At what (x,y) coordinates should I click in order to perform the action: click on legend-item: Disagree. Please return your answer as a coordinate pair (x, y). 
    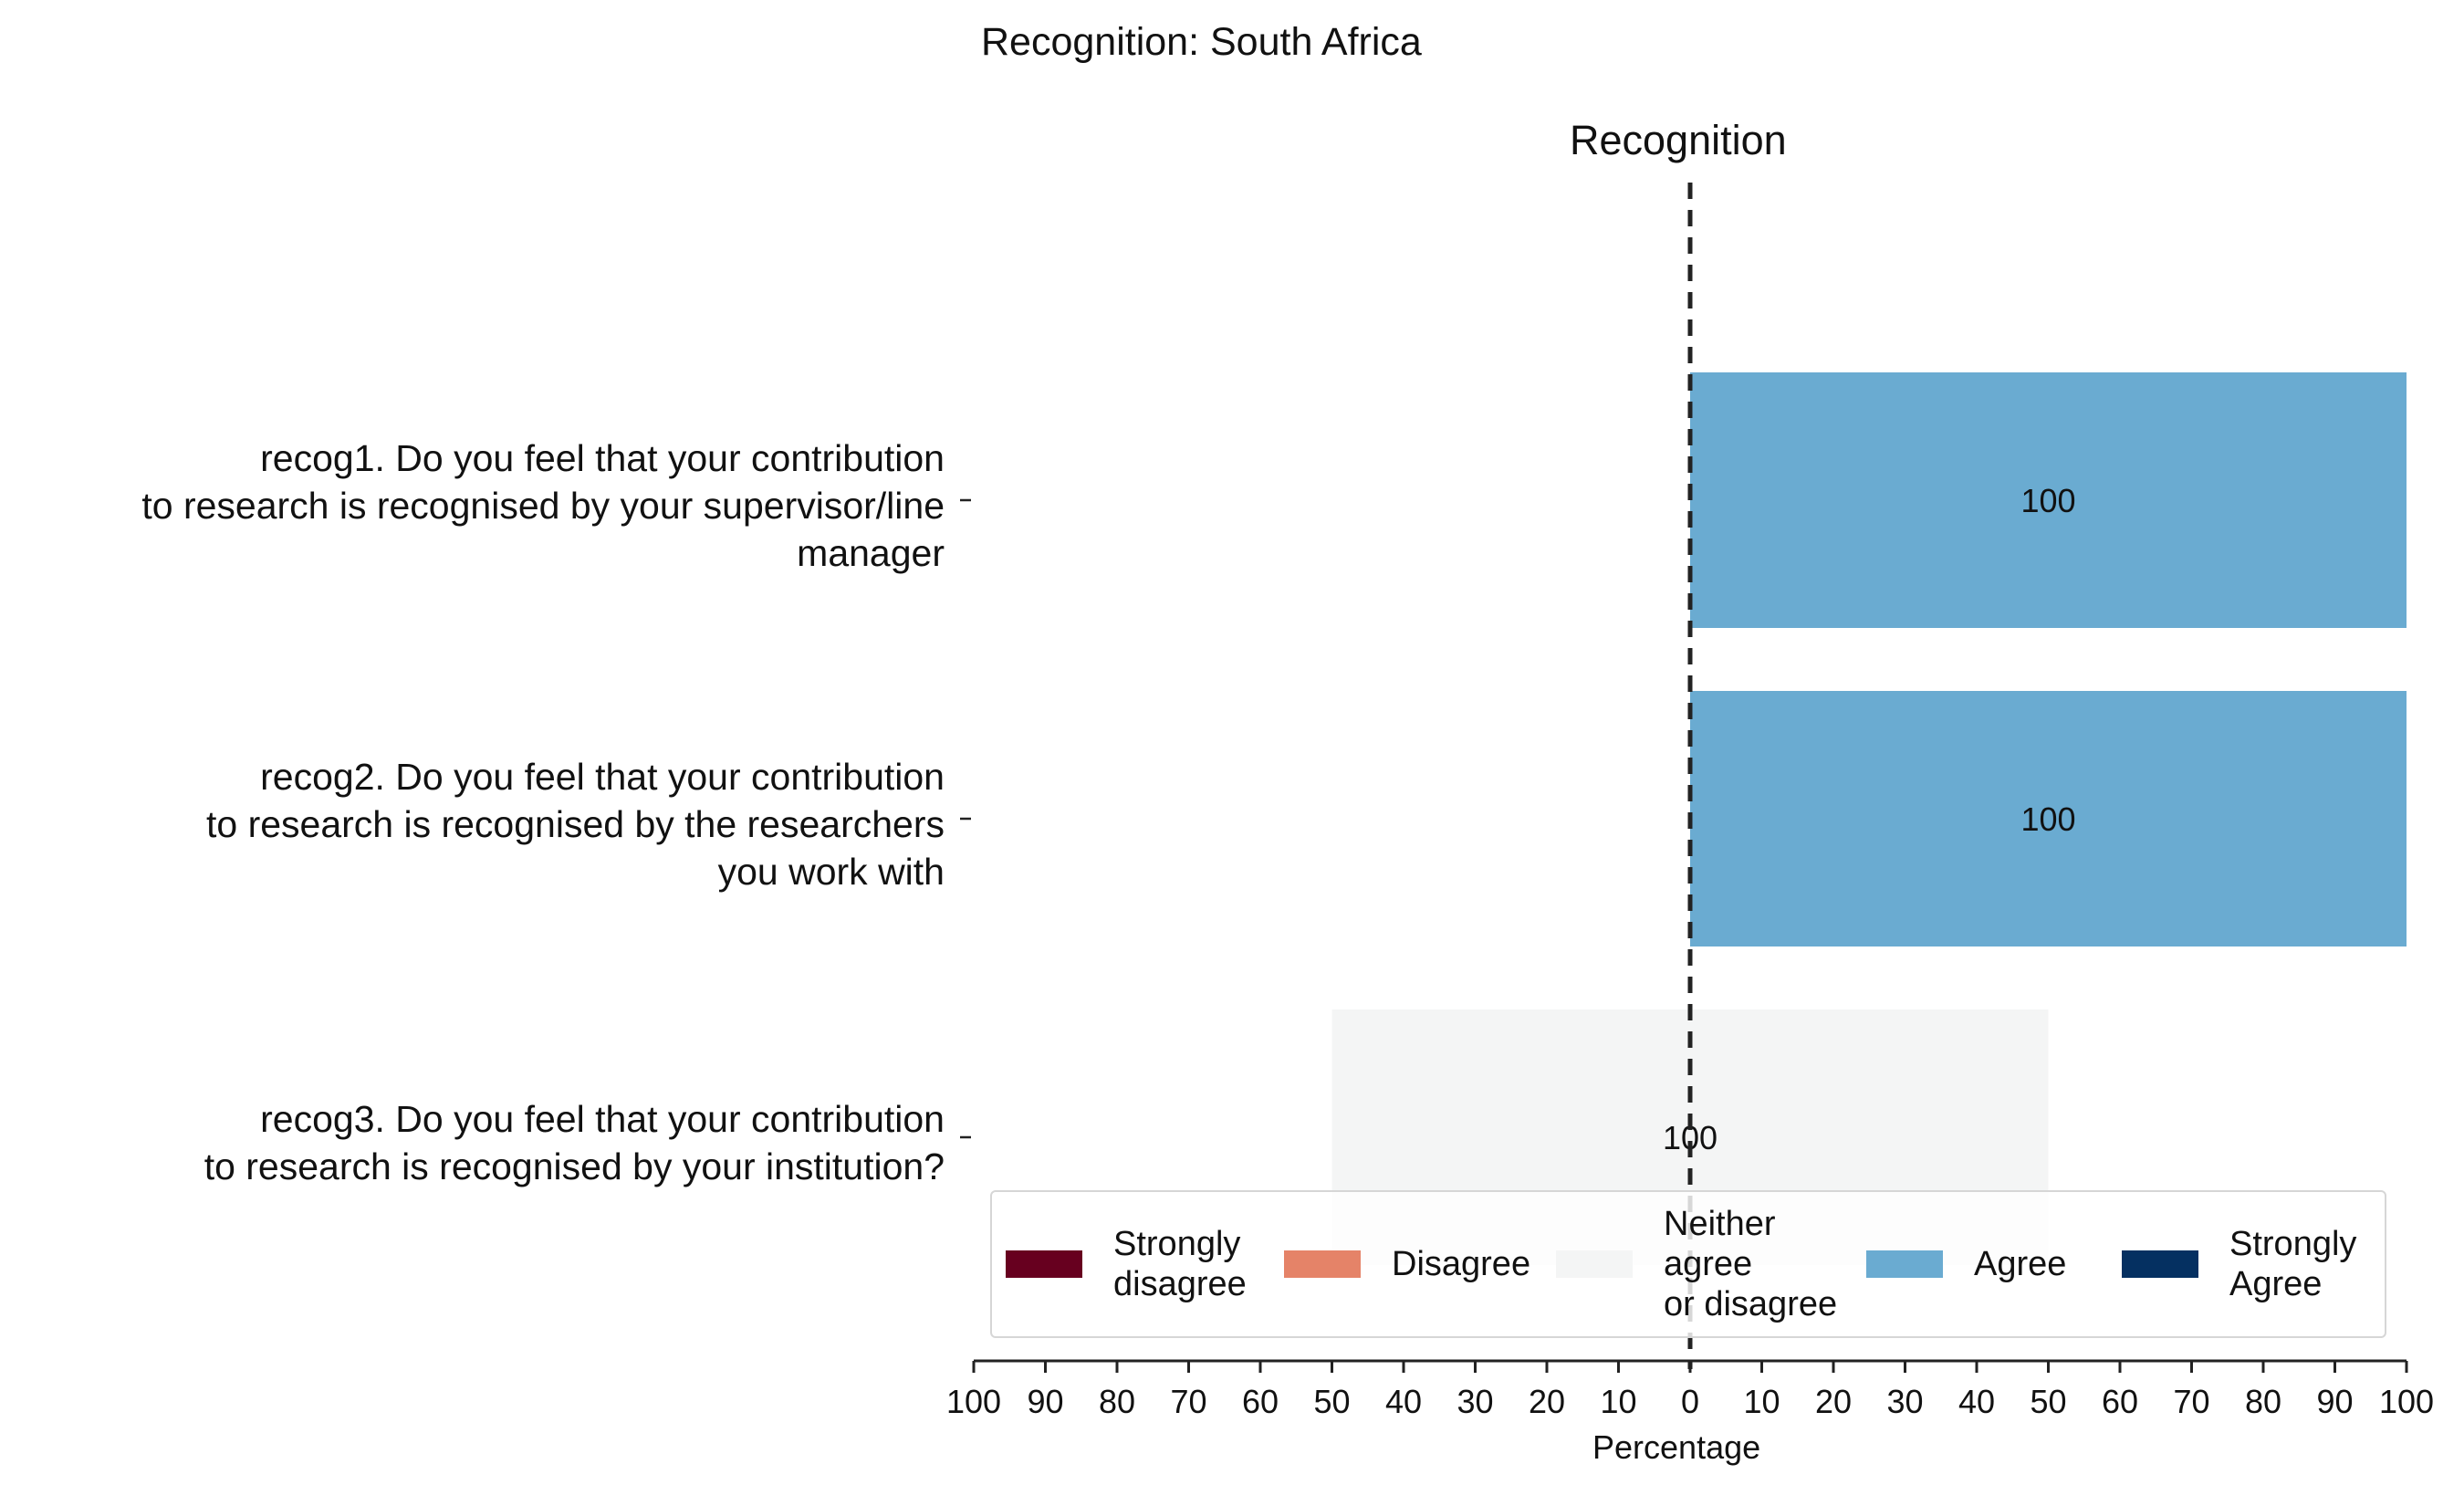
    Looking at the image, I should click on (1407, 1264).